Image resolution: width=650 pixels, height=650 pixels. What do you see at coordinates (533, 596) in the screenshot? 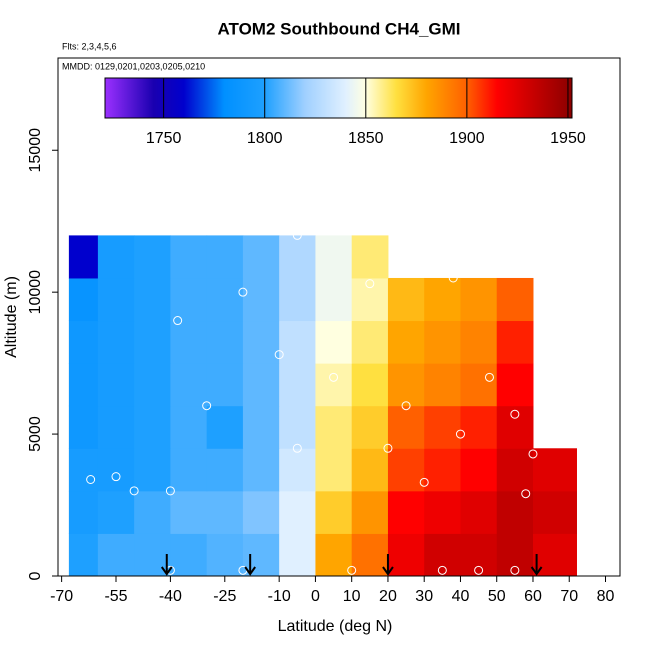
I see `x-tick-label: 60` at bounding box center [533, 596].